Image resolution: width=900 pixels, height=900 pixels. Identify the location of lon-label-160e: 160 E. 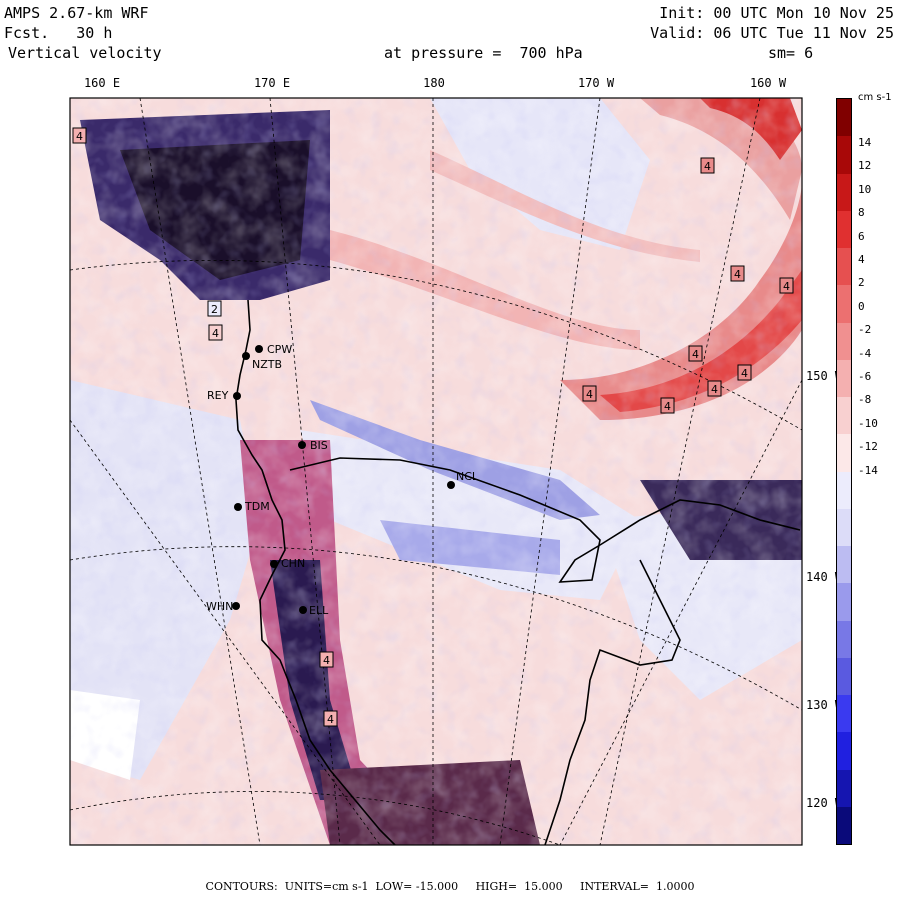
(102, 83).